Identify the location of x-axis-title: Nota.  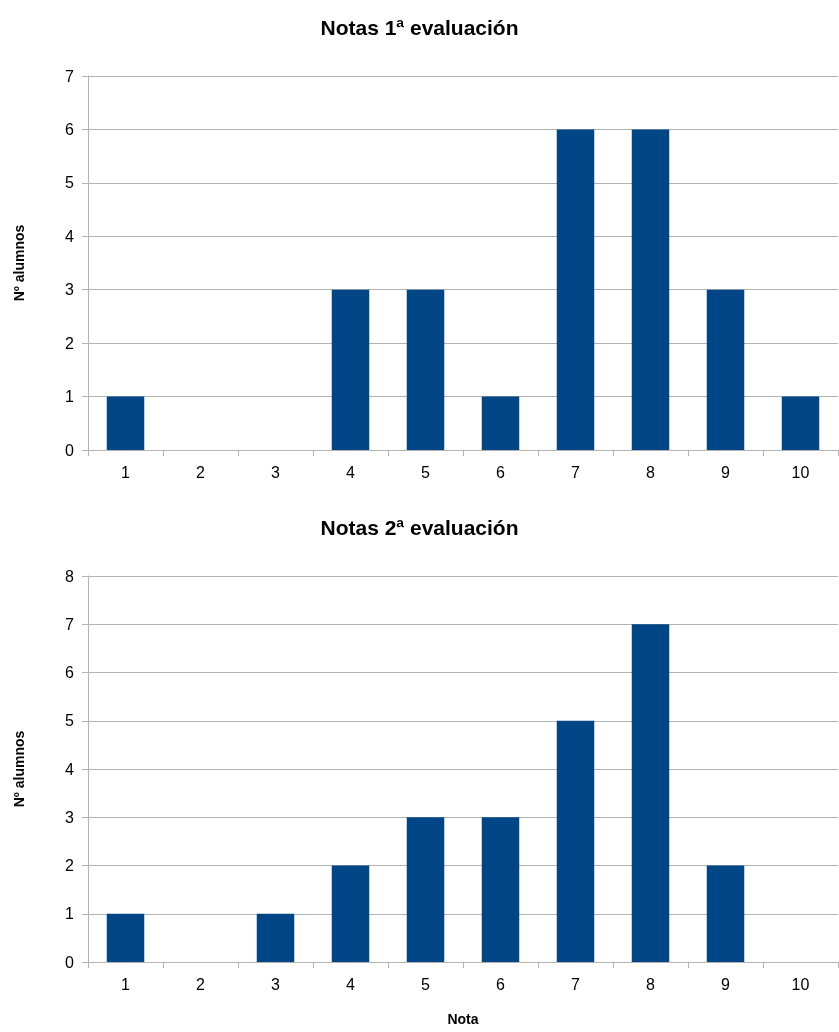
(463, 1019).